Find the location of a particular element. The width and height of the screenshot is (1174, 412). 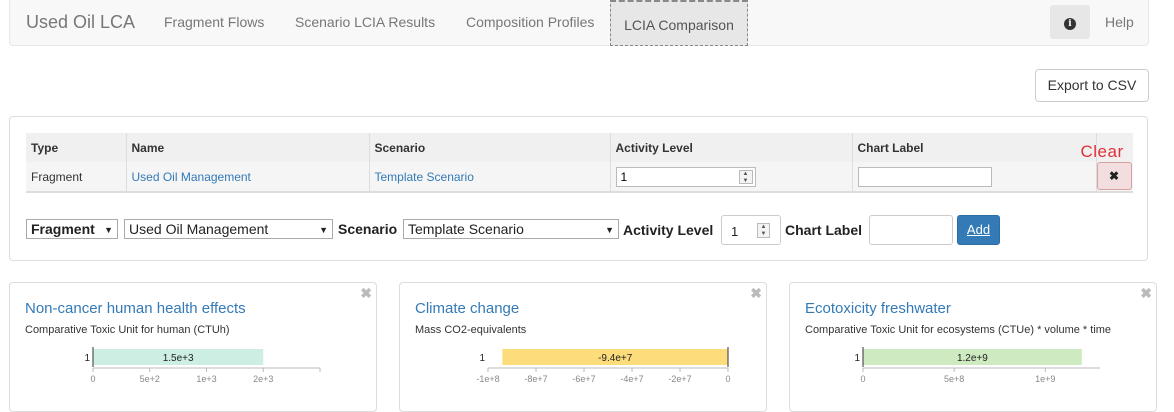

chart-label-label: Chart Label is located at coordinates (824, 230).